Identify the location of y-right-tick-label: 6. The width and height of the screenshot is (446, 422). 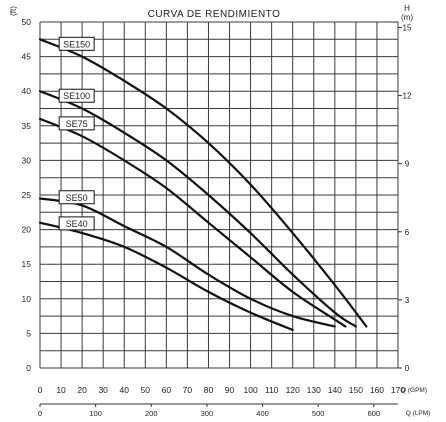
(407, 232).